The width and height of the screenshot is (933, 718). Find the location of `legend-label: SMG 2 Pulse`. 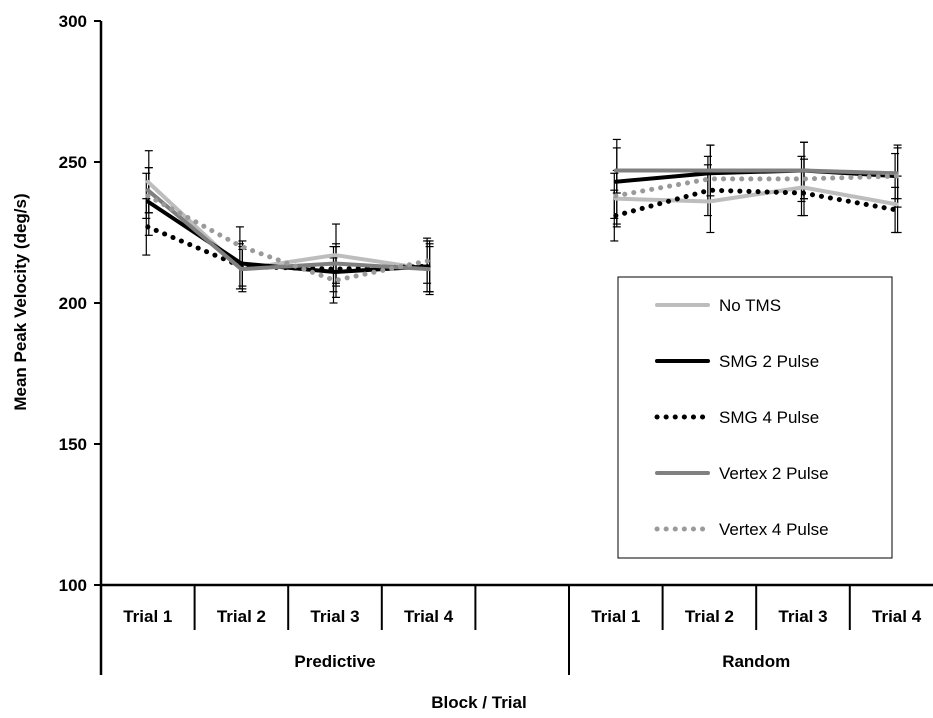

legend-label: SMG 2 Pulse is located at coordinates (769, 361).